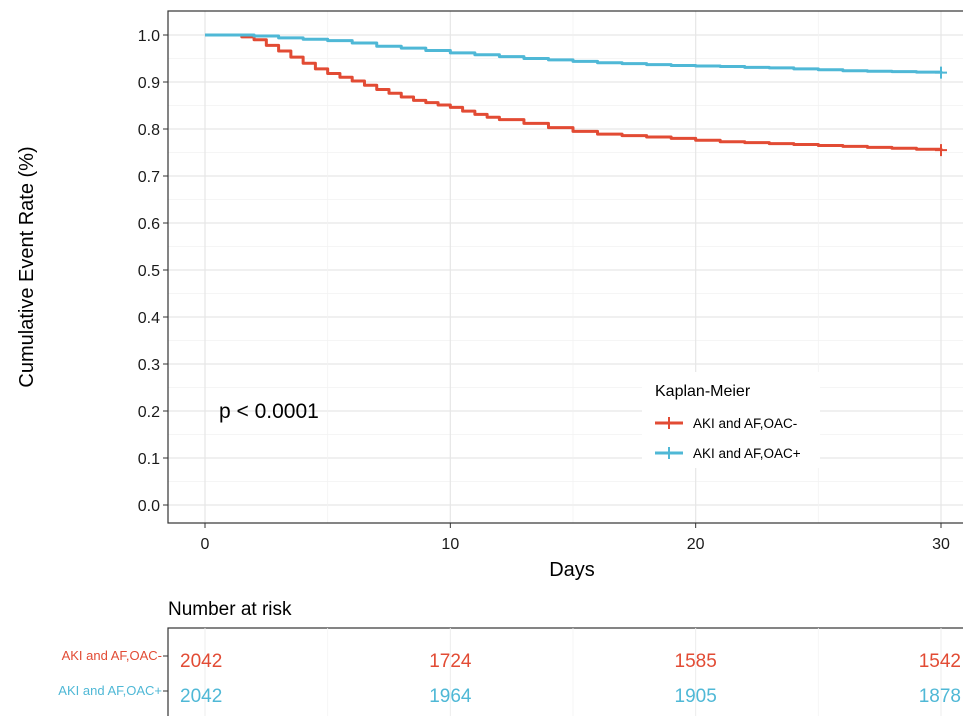 The width and height of the screenshot is (963, 716). Describe the element at coordinates (149, 365) in the screenshot. I see `y-tick-label: 0.3` at that location.